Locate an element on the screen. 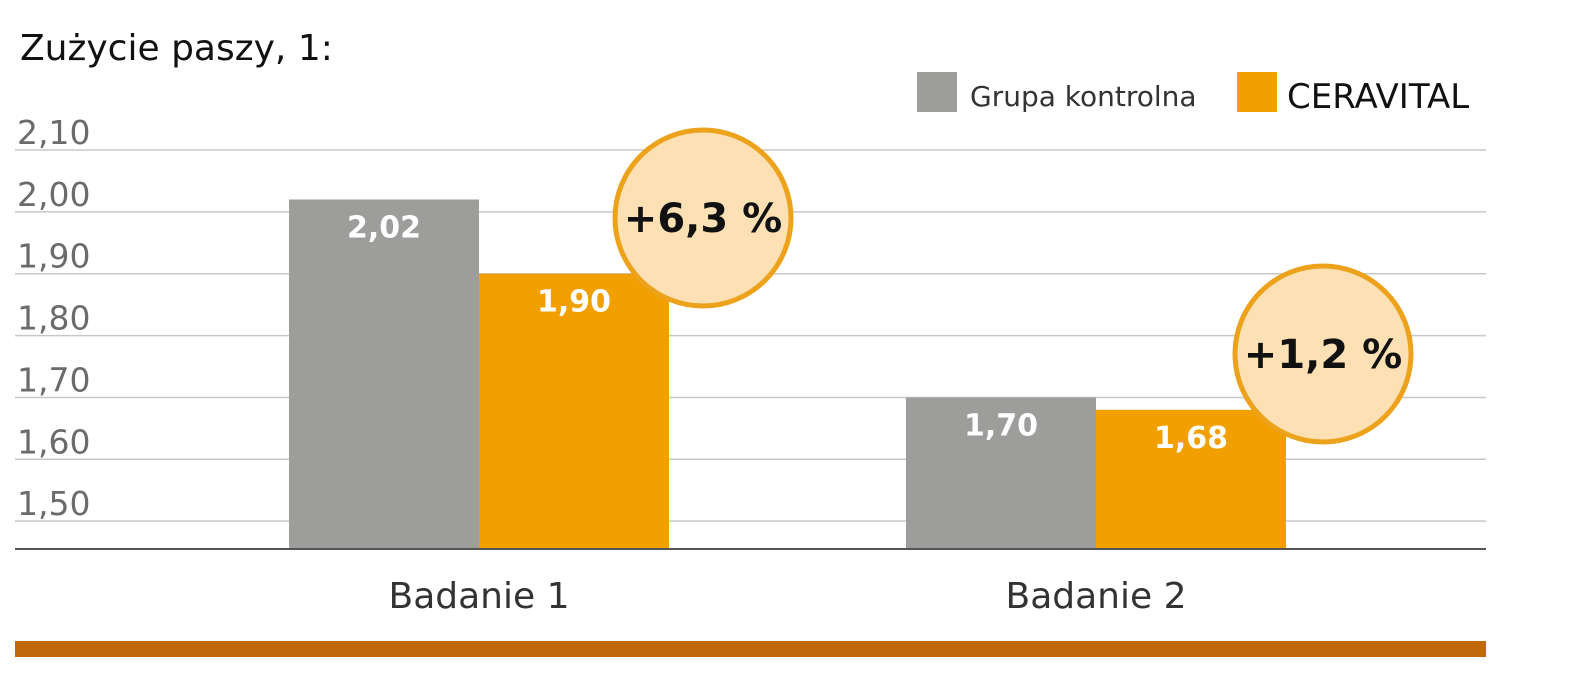 The width and height of the screenshot is (1591, 679). legend-label-control: Grupa kontrolna is located at coordinates (1083, 96).